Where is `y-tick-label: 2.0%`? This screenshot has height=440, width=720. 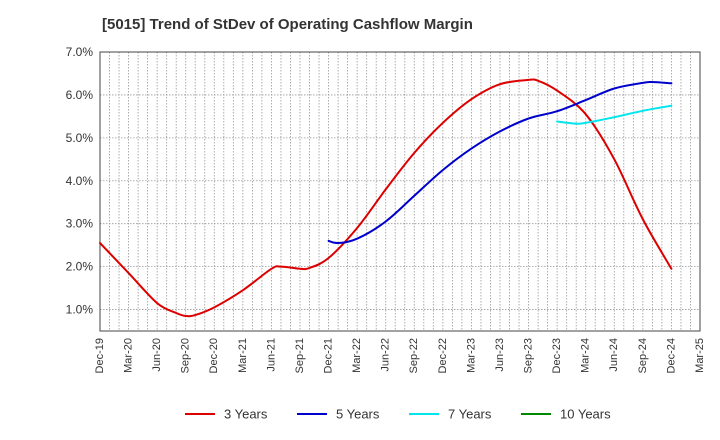
y-tick-label: 2.0% is located at coordinates (80, 267).